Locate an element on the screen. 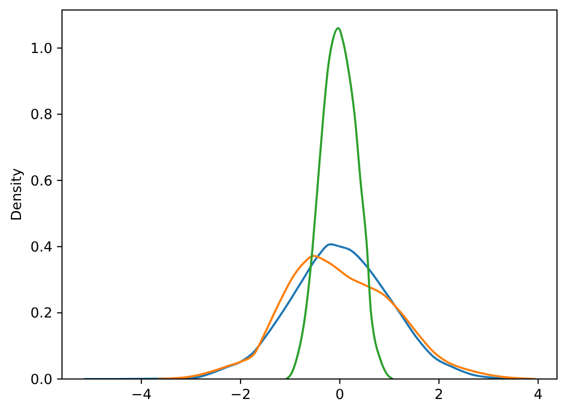 The image size is (567, 413). y-tick-label: 0.8 is located at coordinates (41, 115).